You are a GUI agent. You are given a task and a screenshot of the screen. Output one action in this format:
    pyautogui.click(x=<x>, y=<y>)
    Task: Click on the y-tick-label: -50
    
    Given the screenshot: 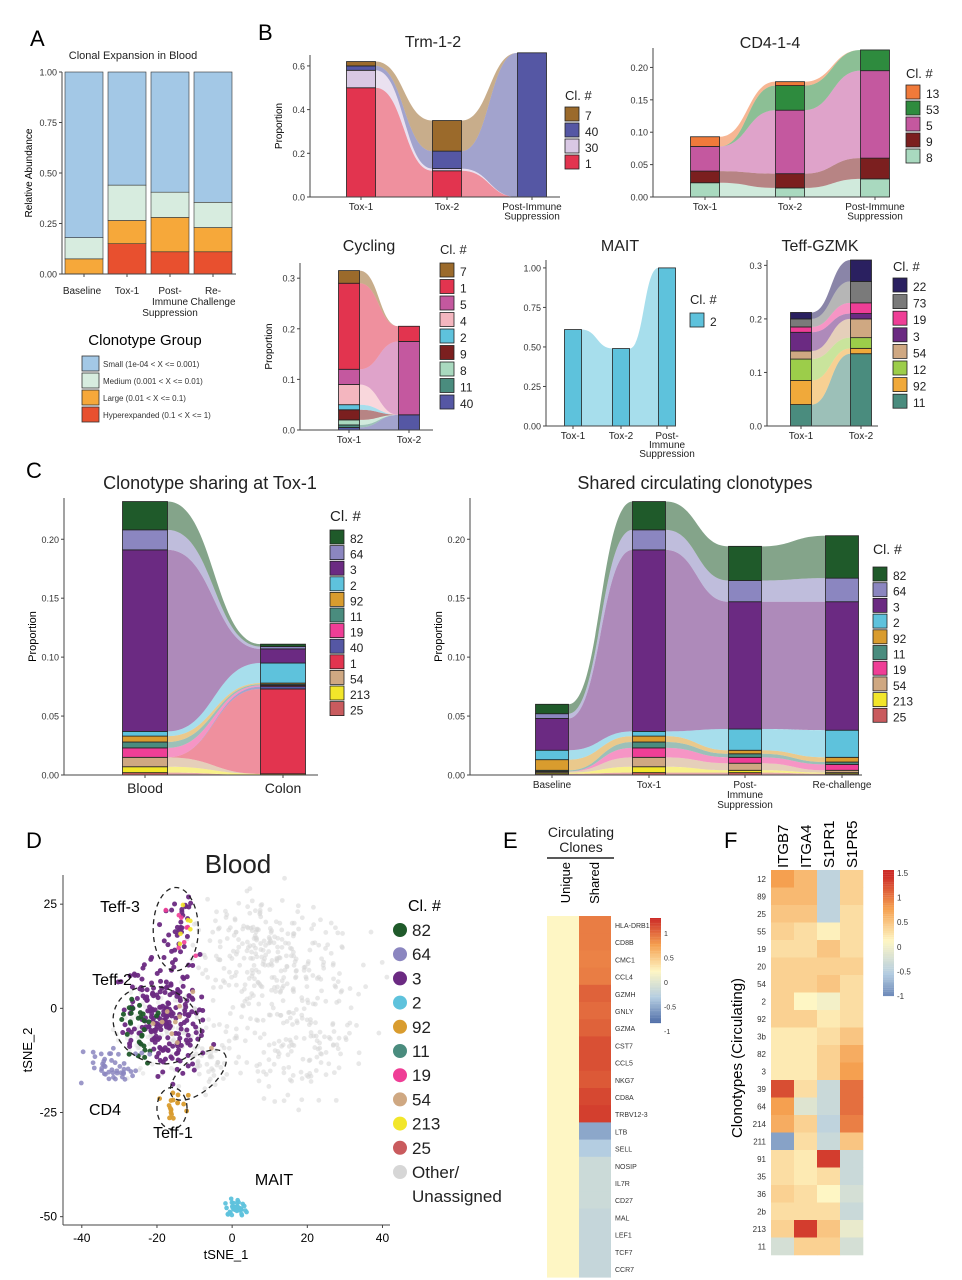 What is the action you would take?
    pyautogui.click(x=49, y=1217)
    